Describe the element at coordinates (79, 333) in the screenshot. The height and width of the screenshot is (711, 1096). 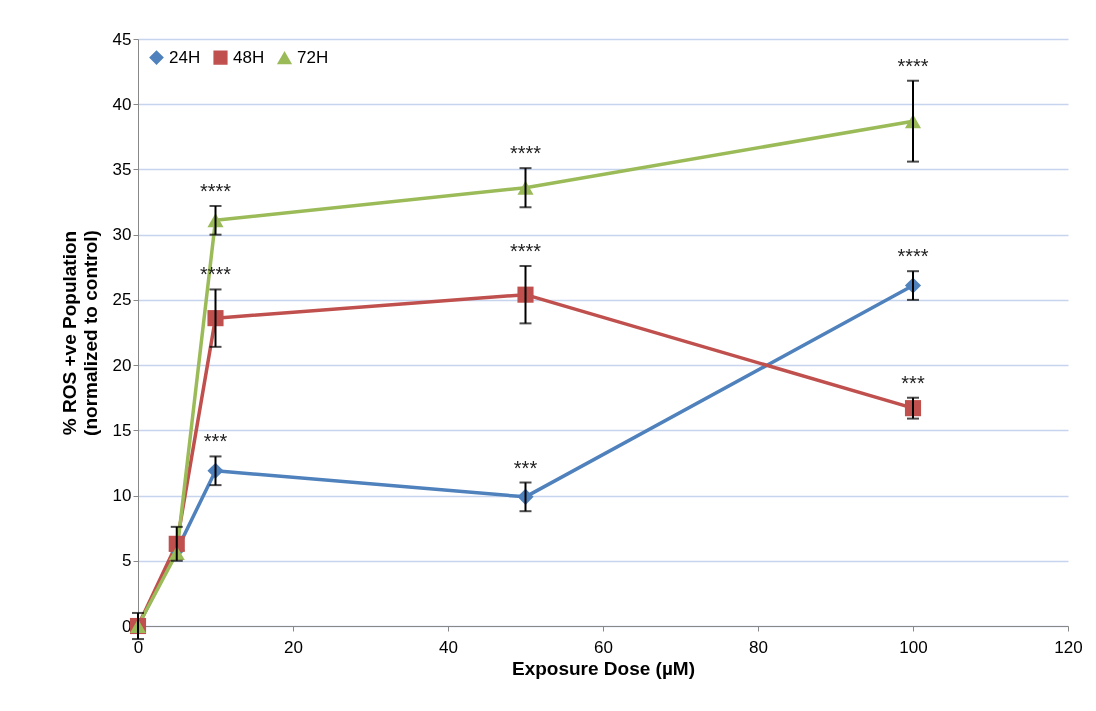
I see `y-axis-title: % ROS +ve Population (normalized to control)` at that location.